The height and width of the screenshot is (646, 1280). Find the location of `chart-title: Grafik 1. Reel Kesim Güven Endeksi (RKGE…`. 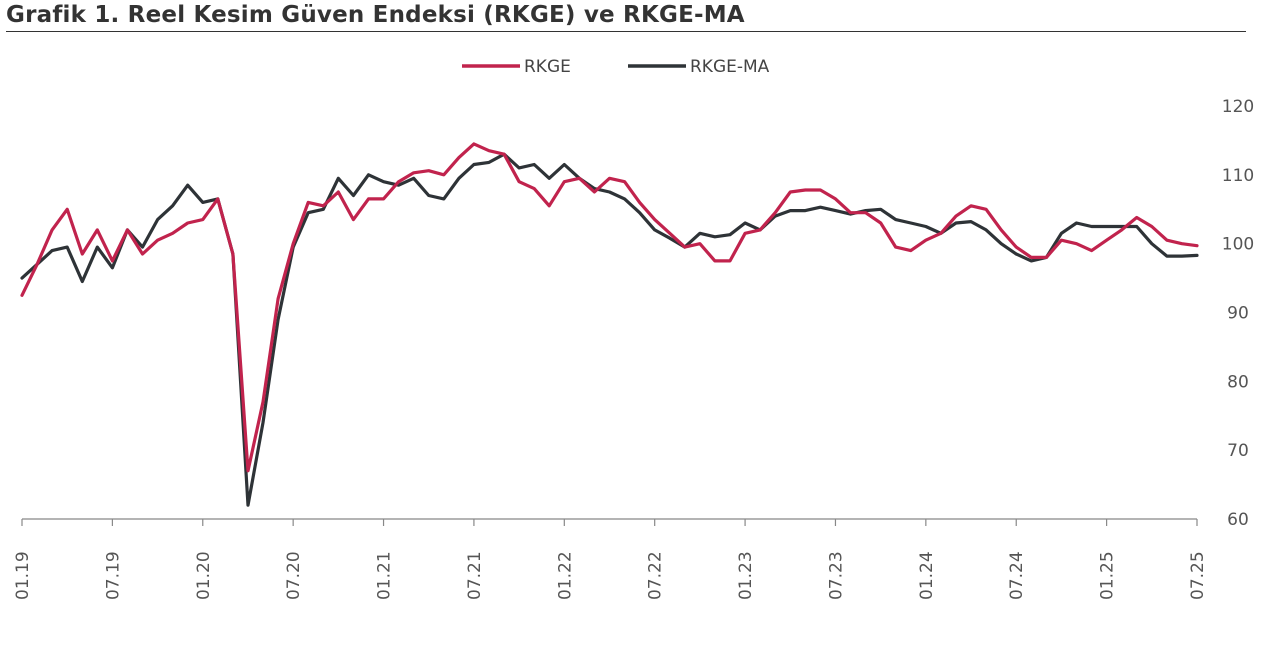

chart-title: Grafik 1. Reel Kesim Güven Endeksi (RKGE… is located at coordinates (375, 15).